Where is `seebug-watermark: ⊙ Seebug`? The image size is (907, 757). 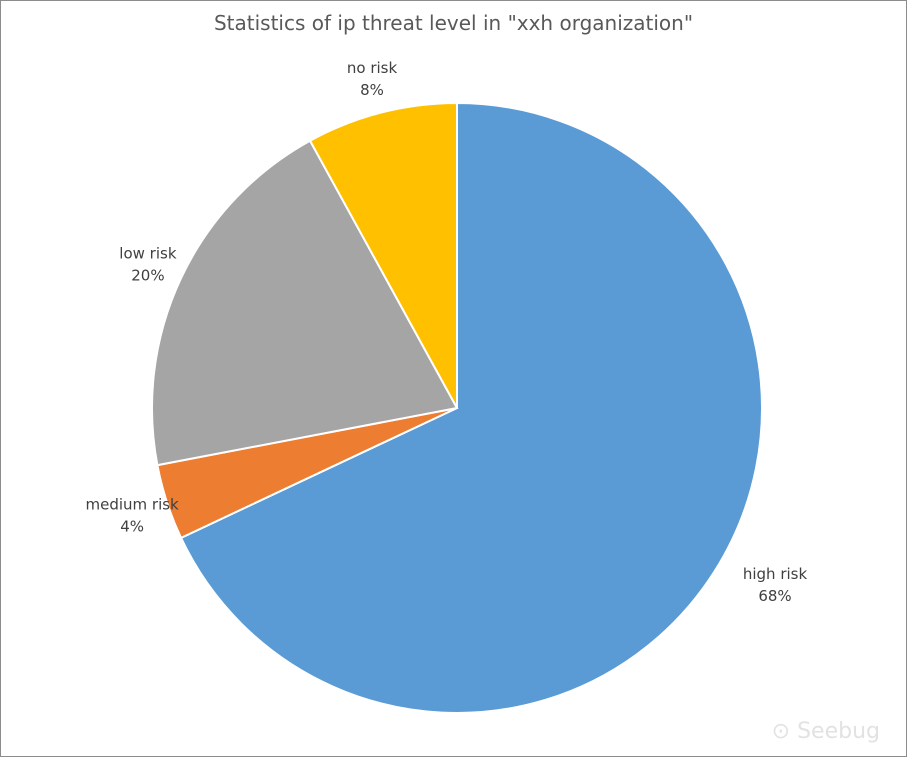
seebug-watermark: ⊙ Seebug is located at coordinates (826, 731).